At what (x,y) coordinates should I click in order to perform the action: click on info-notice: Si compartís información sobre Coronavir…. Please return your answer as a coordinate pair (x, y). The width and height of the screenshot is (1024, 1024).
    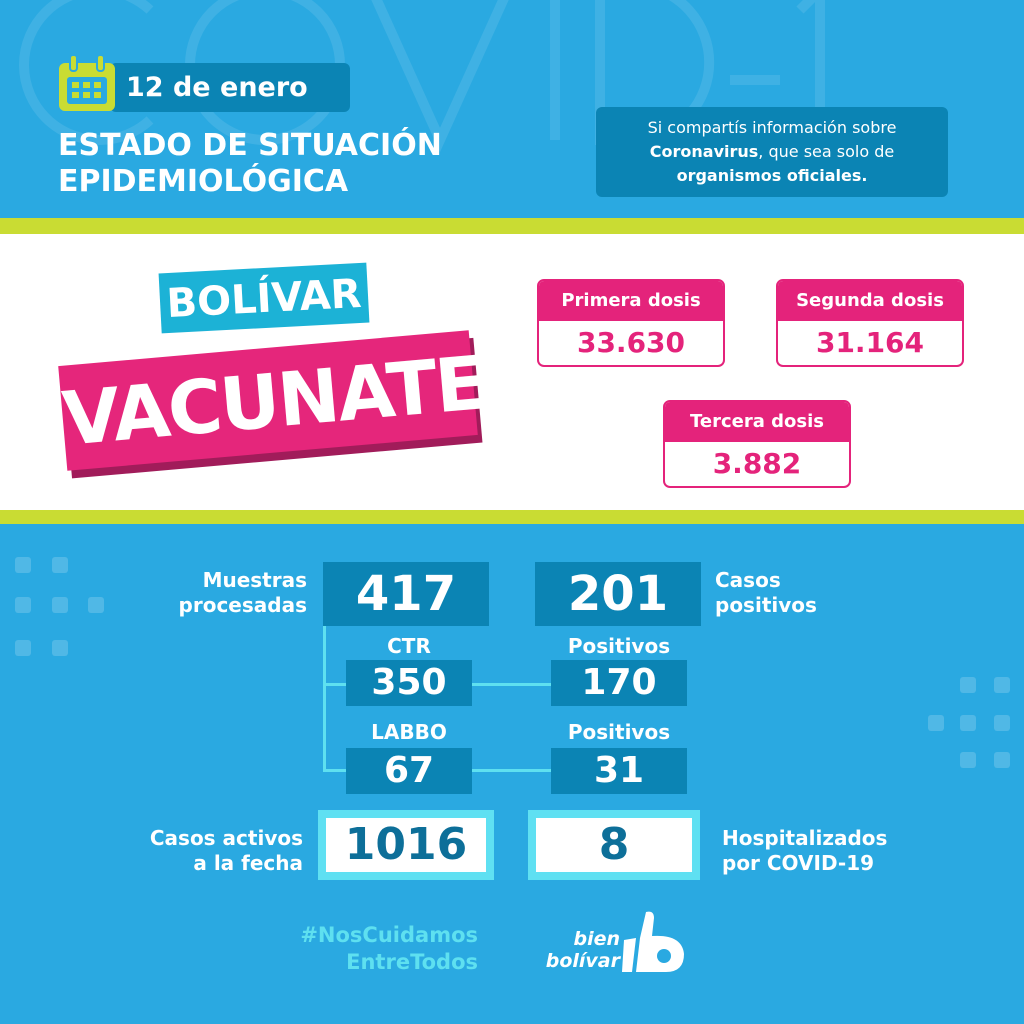
    Looking at the image, I should click on (772, 152).